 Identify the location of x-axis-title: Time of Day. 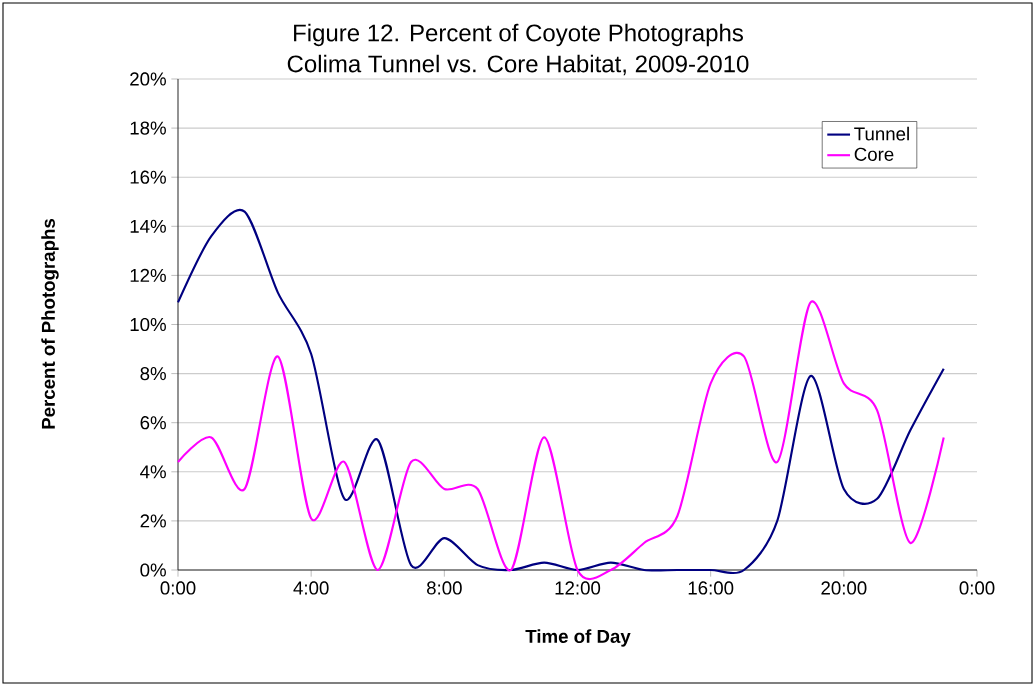
(578, 638).